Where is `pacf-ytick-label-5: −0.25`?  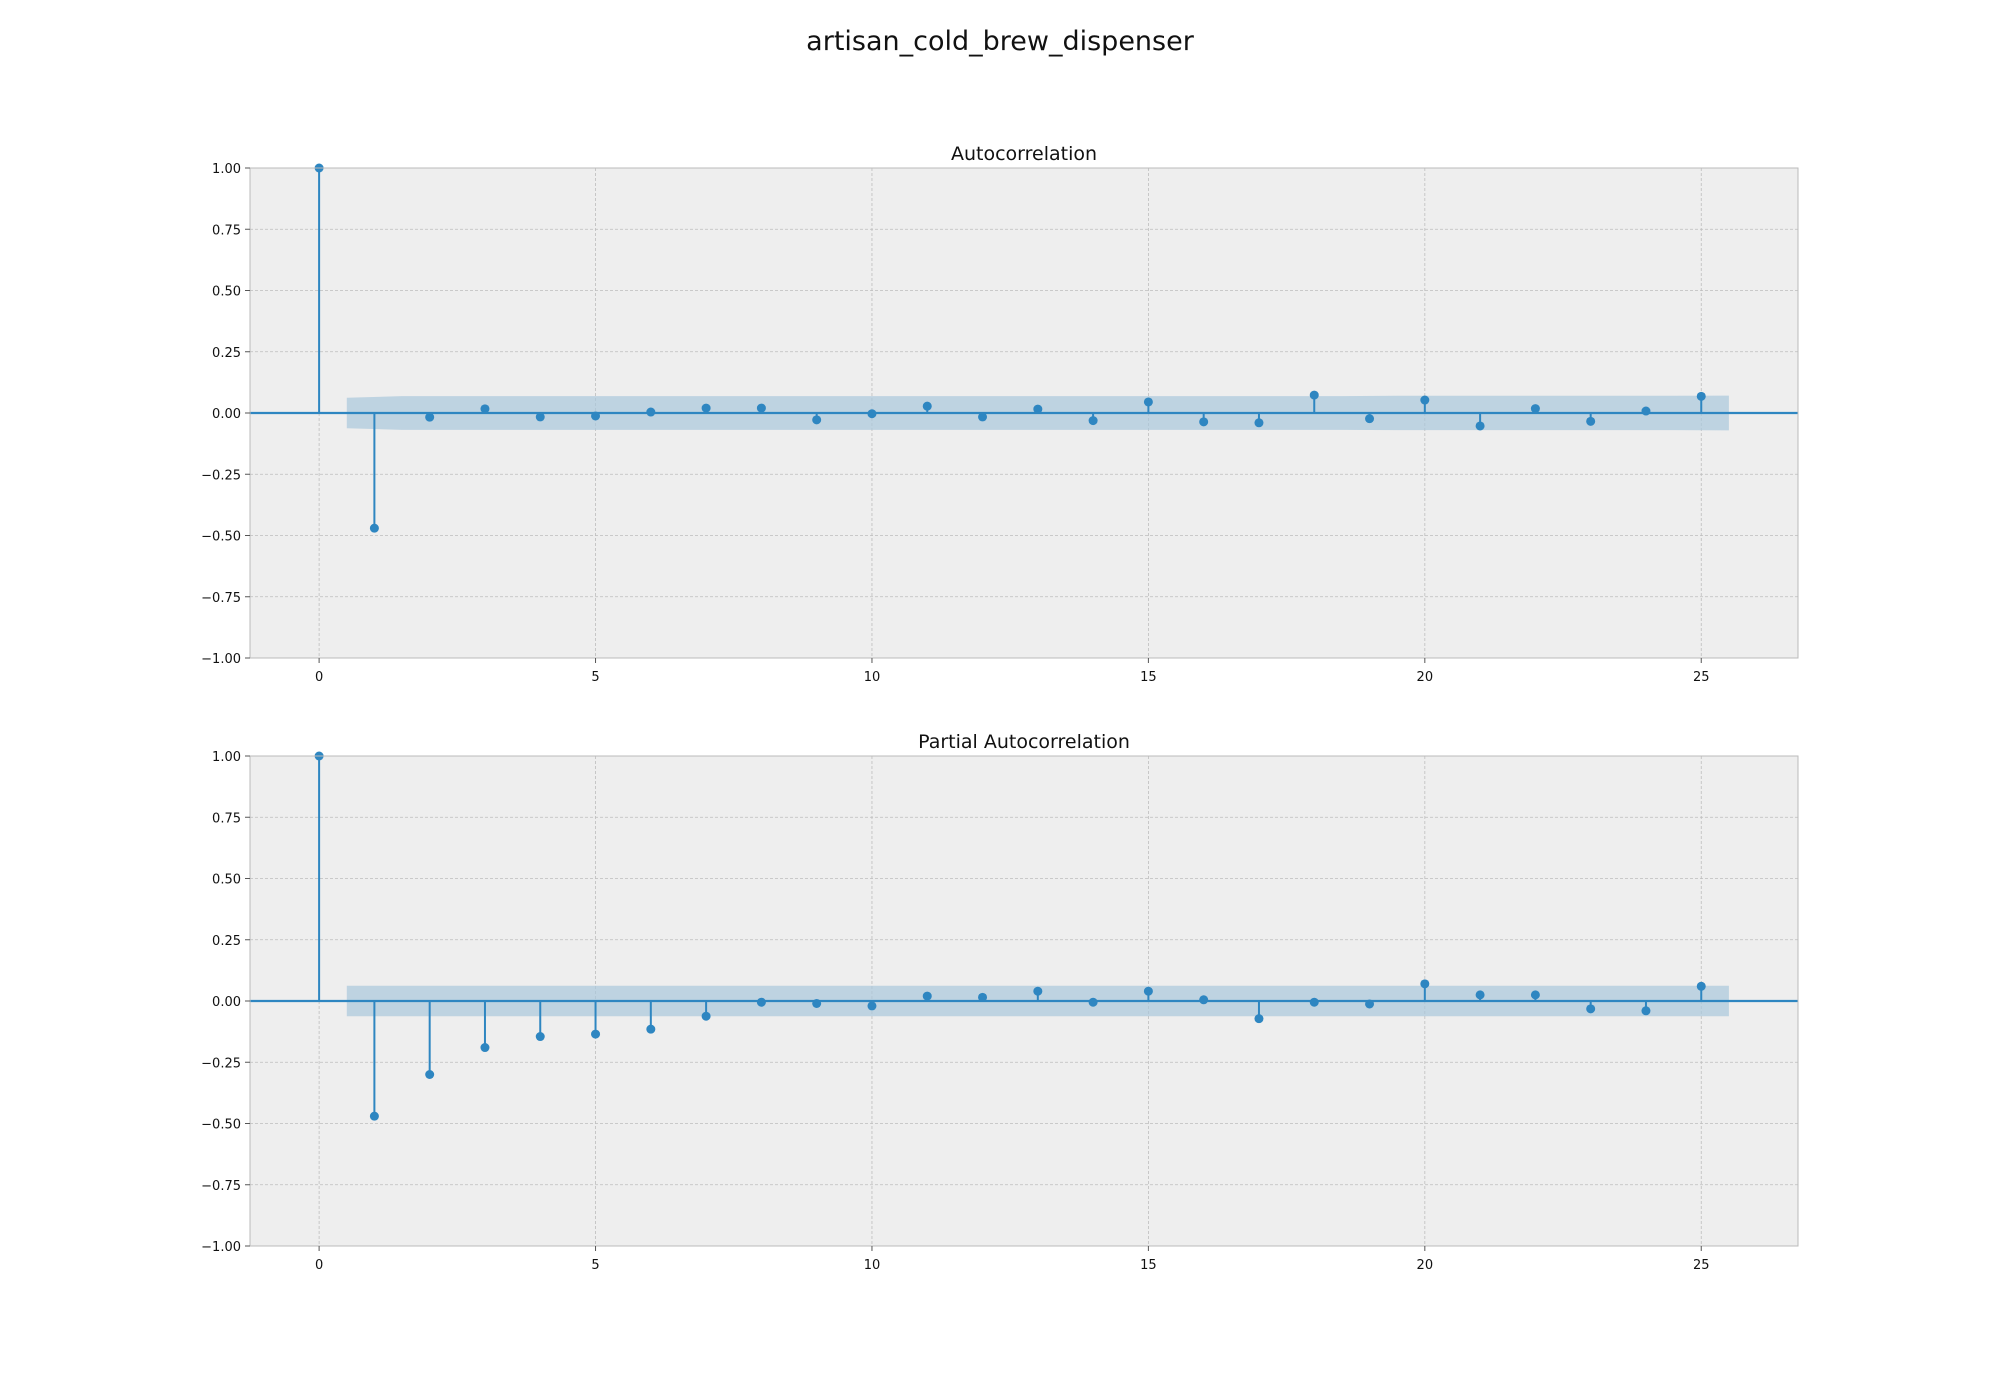
pacf-ytick-label-5: −0.25 is located at coordinates (221, 1063).